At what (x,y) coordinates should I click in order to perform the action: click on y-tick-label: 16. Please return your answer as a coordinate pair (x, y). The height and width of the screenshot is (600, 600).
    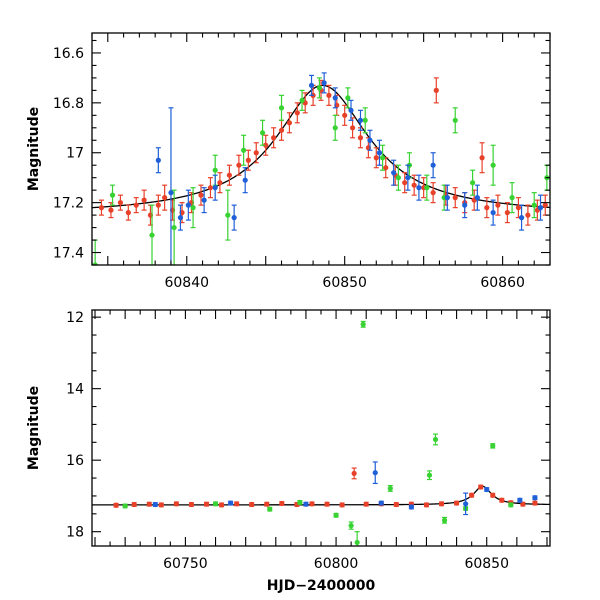
    Looking at the image, I should click on (75, 461).